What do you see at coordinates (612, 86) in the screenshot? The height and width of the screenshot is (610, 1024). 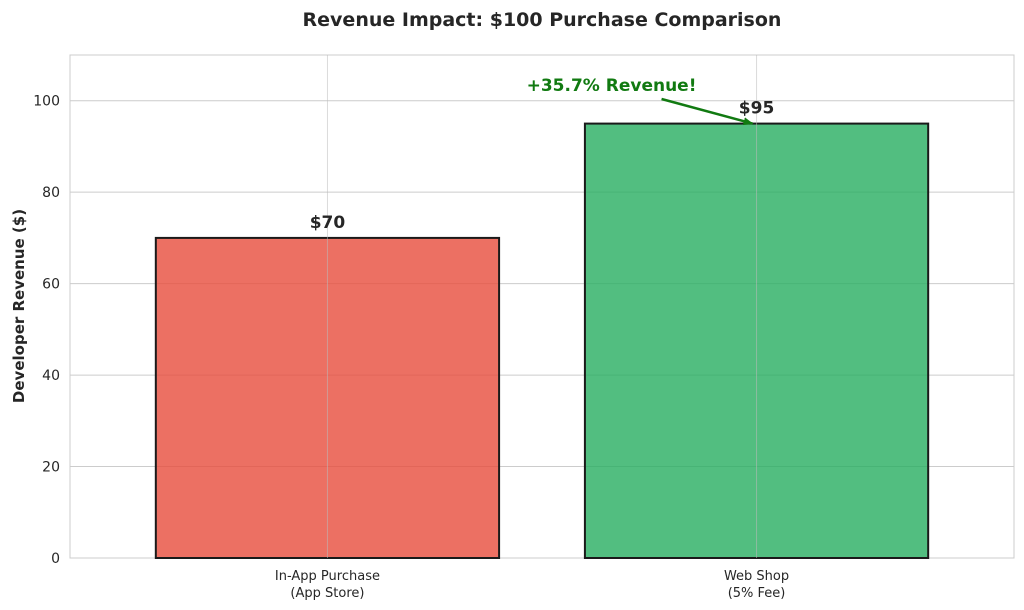 I see `annotation-text: +35.7% Revenue!` at bounding box center [612, 86].